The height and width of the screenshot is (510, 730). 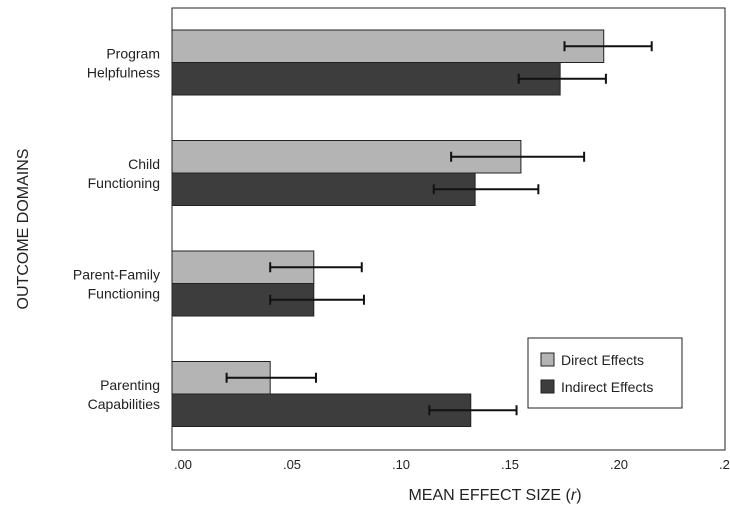 I want to click on x-tick-label-5: .25, so click(x=724, y=464).